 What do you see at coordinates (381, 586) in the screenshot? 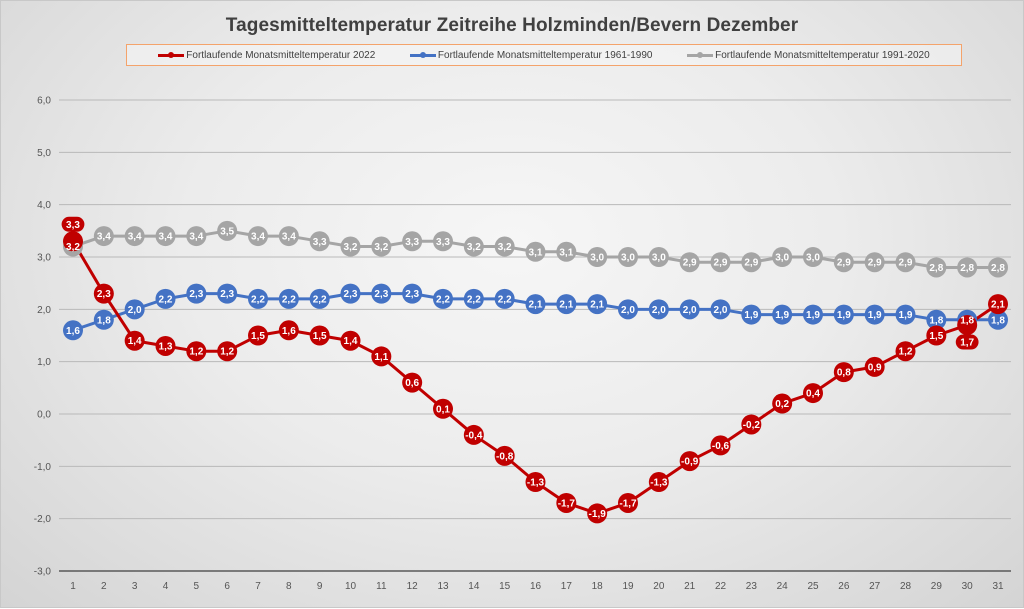
I see `x-tick-label: 11` at bounding box center [381, 586].